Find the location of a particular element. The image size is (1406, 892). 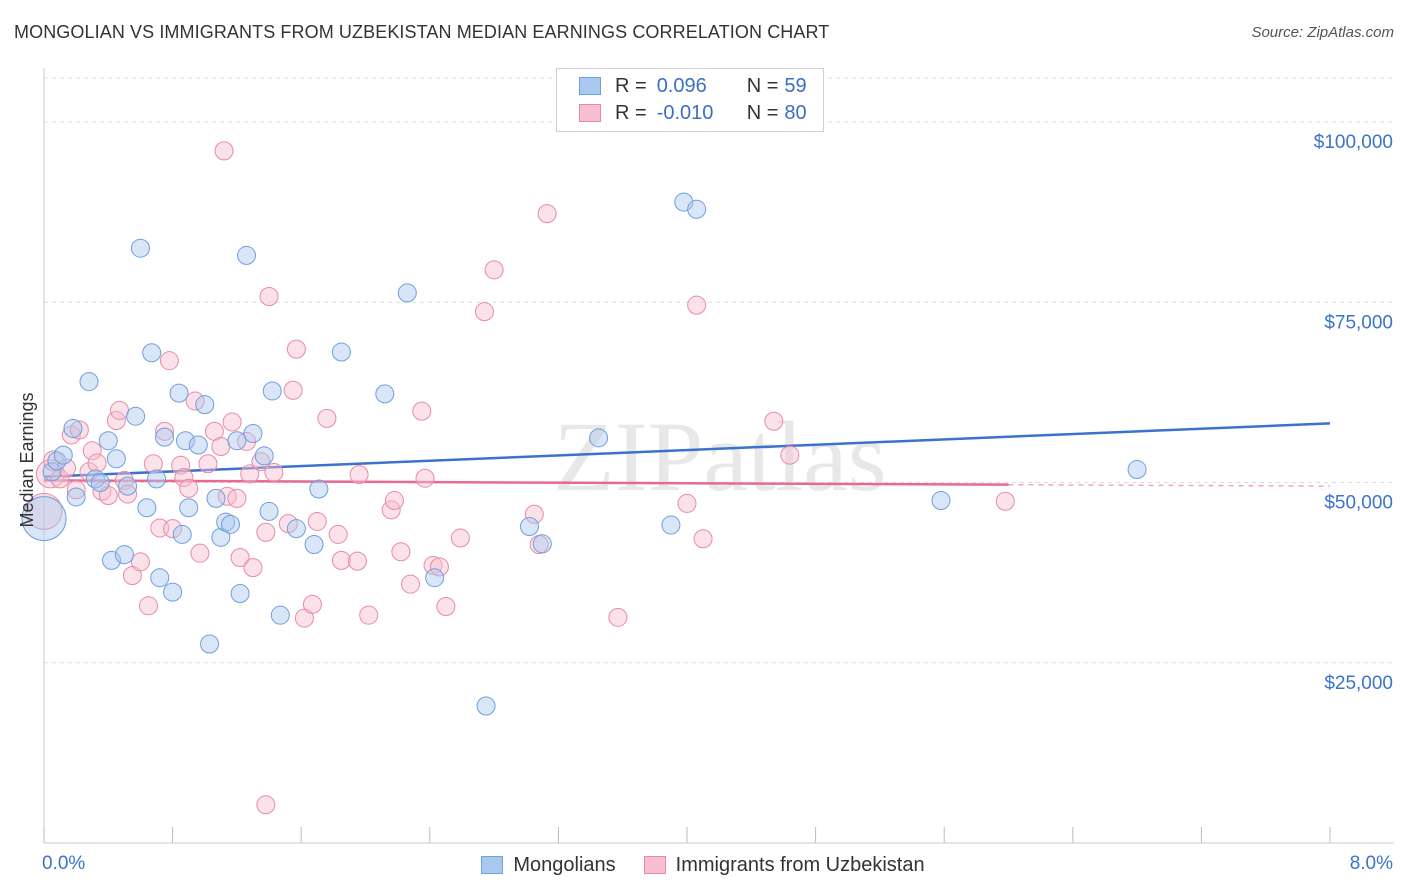

watermark: ZIPatlas is located at coordinates (719, 456).